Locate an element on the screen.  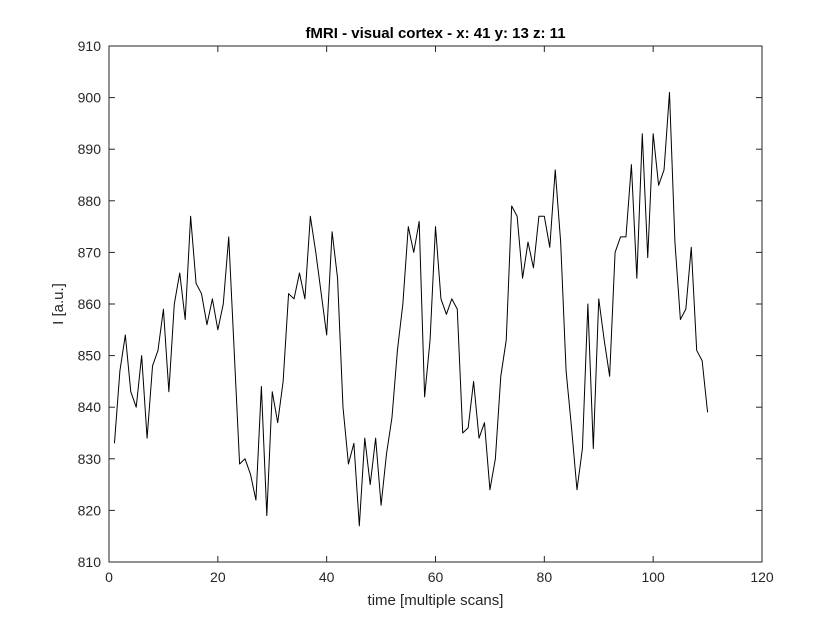
x-tick-label: 20 is located at coordinates (218, 577).